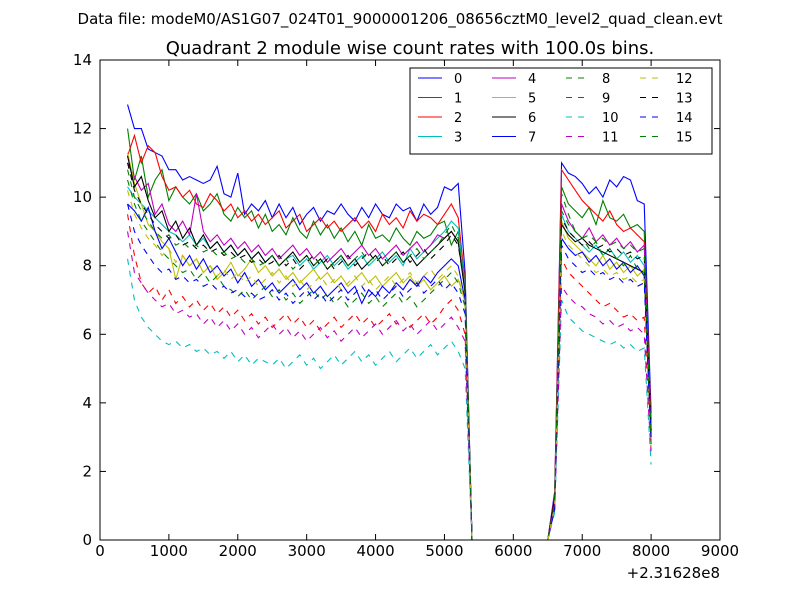 Image resolution: width=800 pixels, height=600 pixels. I want to click on x-tick-label: 6000, so click(513, 551).